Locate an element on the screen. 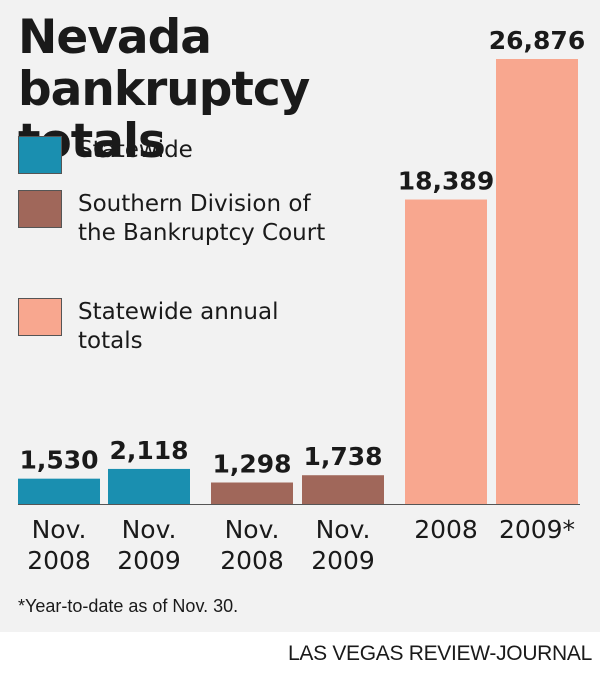  legend-label-annual-totals: Statewide annual totals is located at coordinates (178, 326).